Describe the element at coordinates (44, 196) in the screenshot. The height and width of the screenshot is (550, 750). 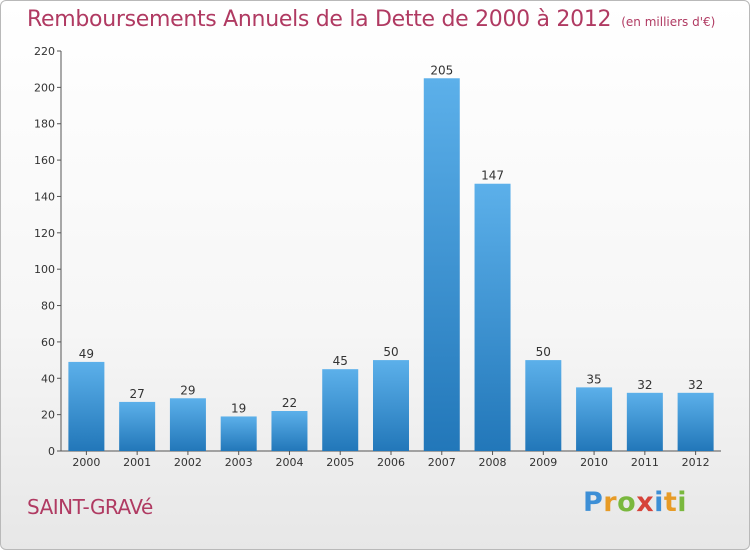
I see `y-tick-label: 140` at that location.